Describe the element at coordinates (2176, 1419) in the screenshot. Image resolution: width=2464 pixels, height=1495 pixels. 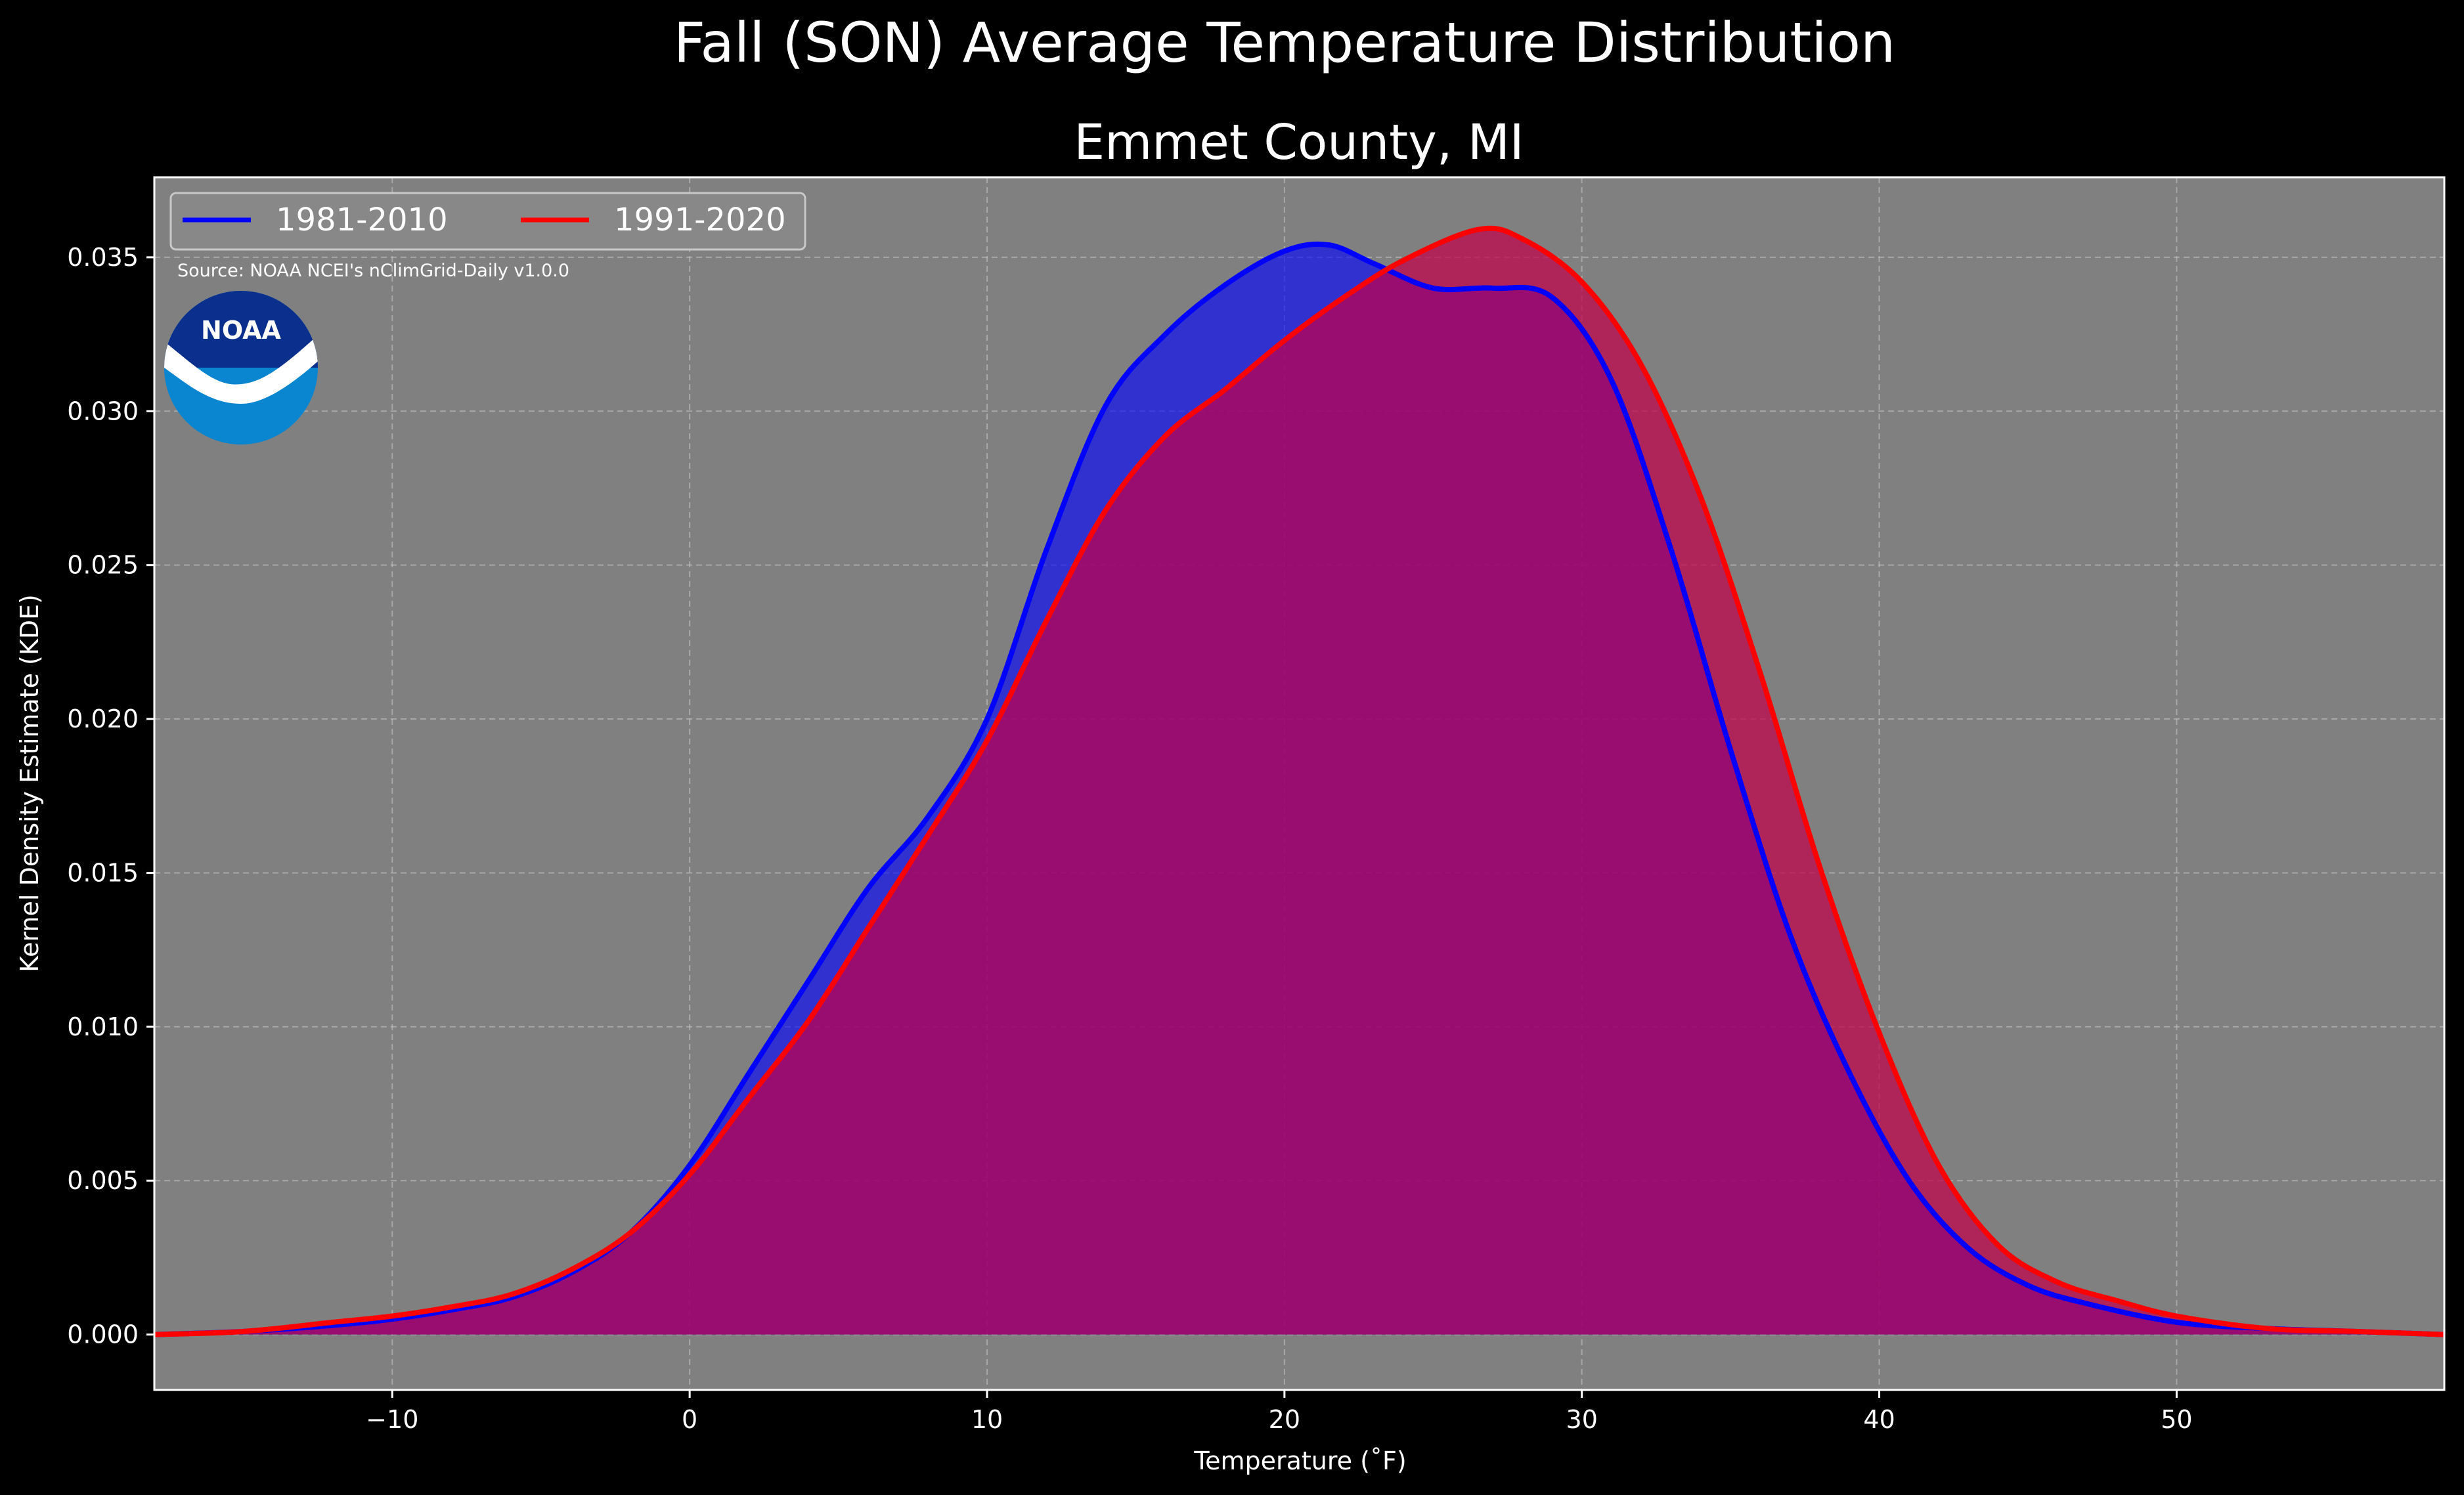
I see `x-tick-label: 50` at that location.